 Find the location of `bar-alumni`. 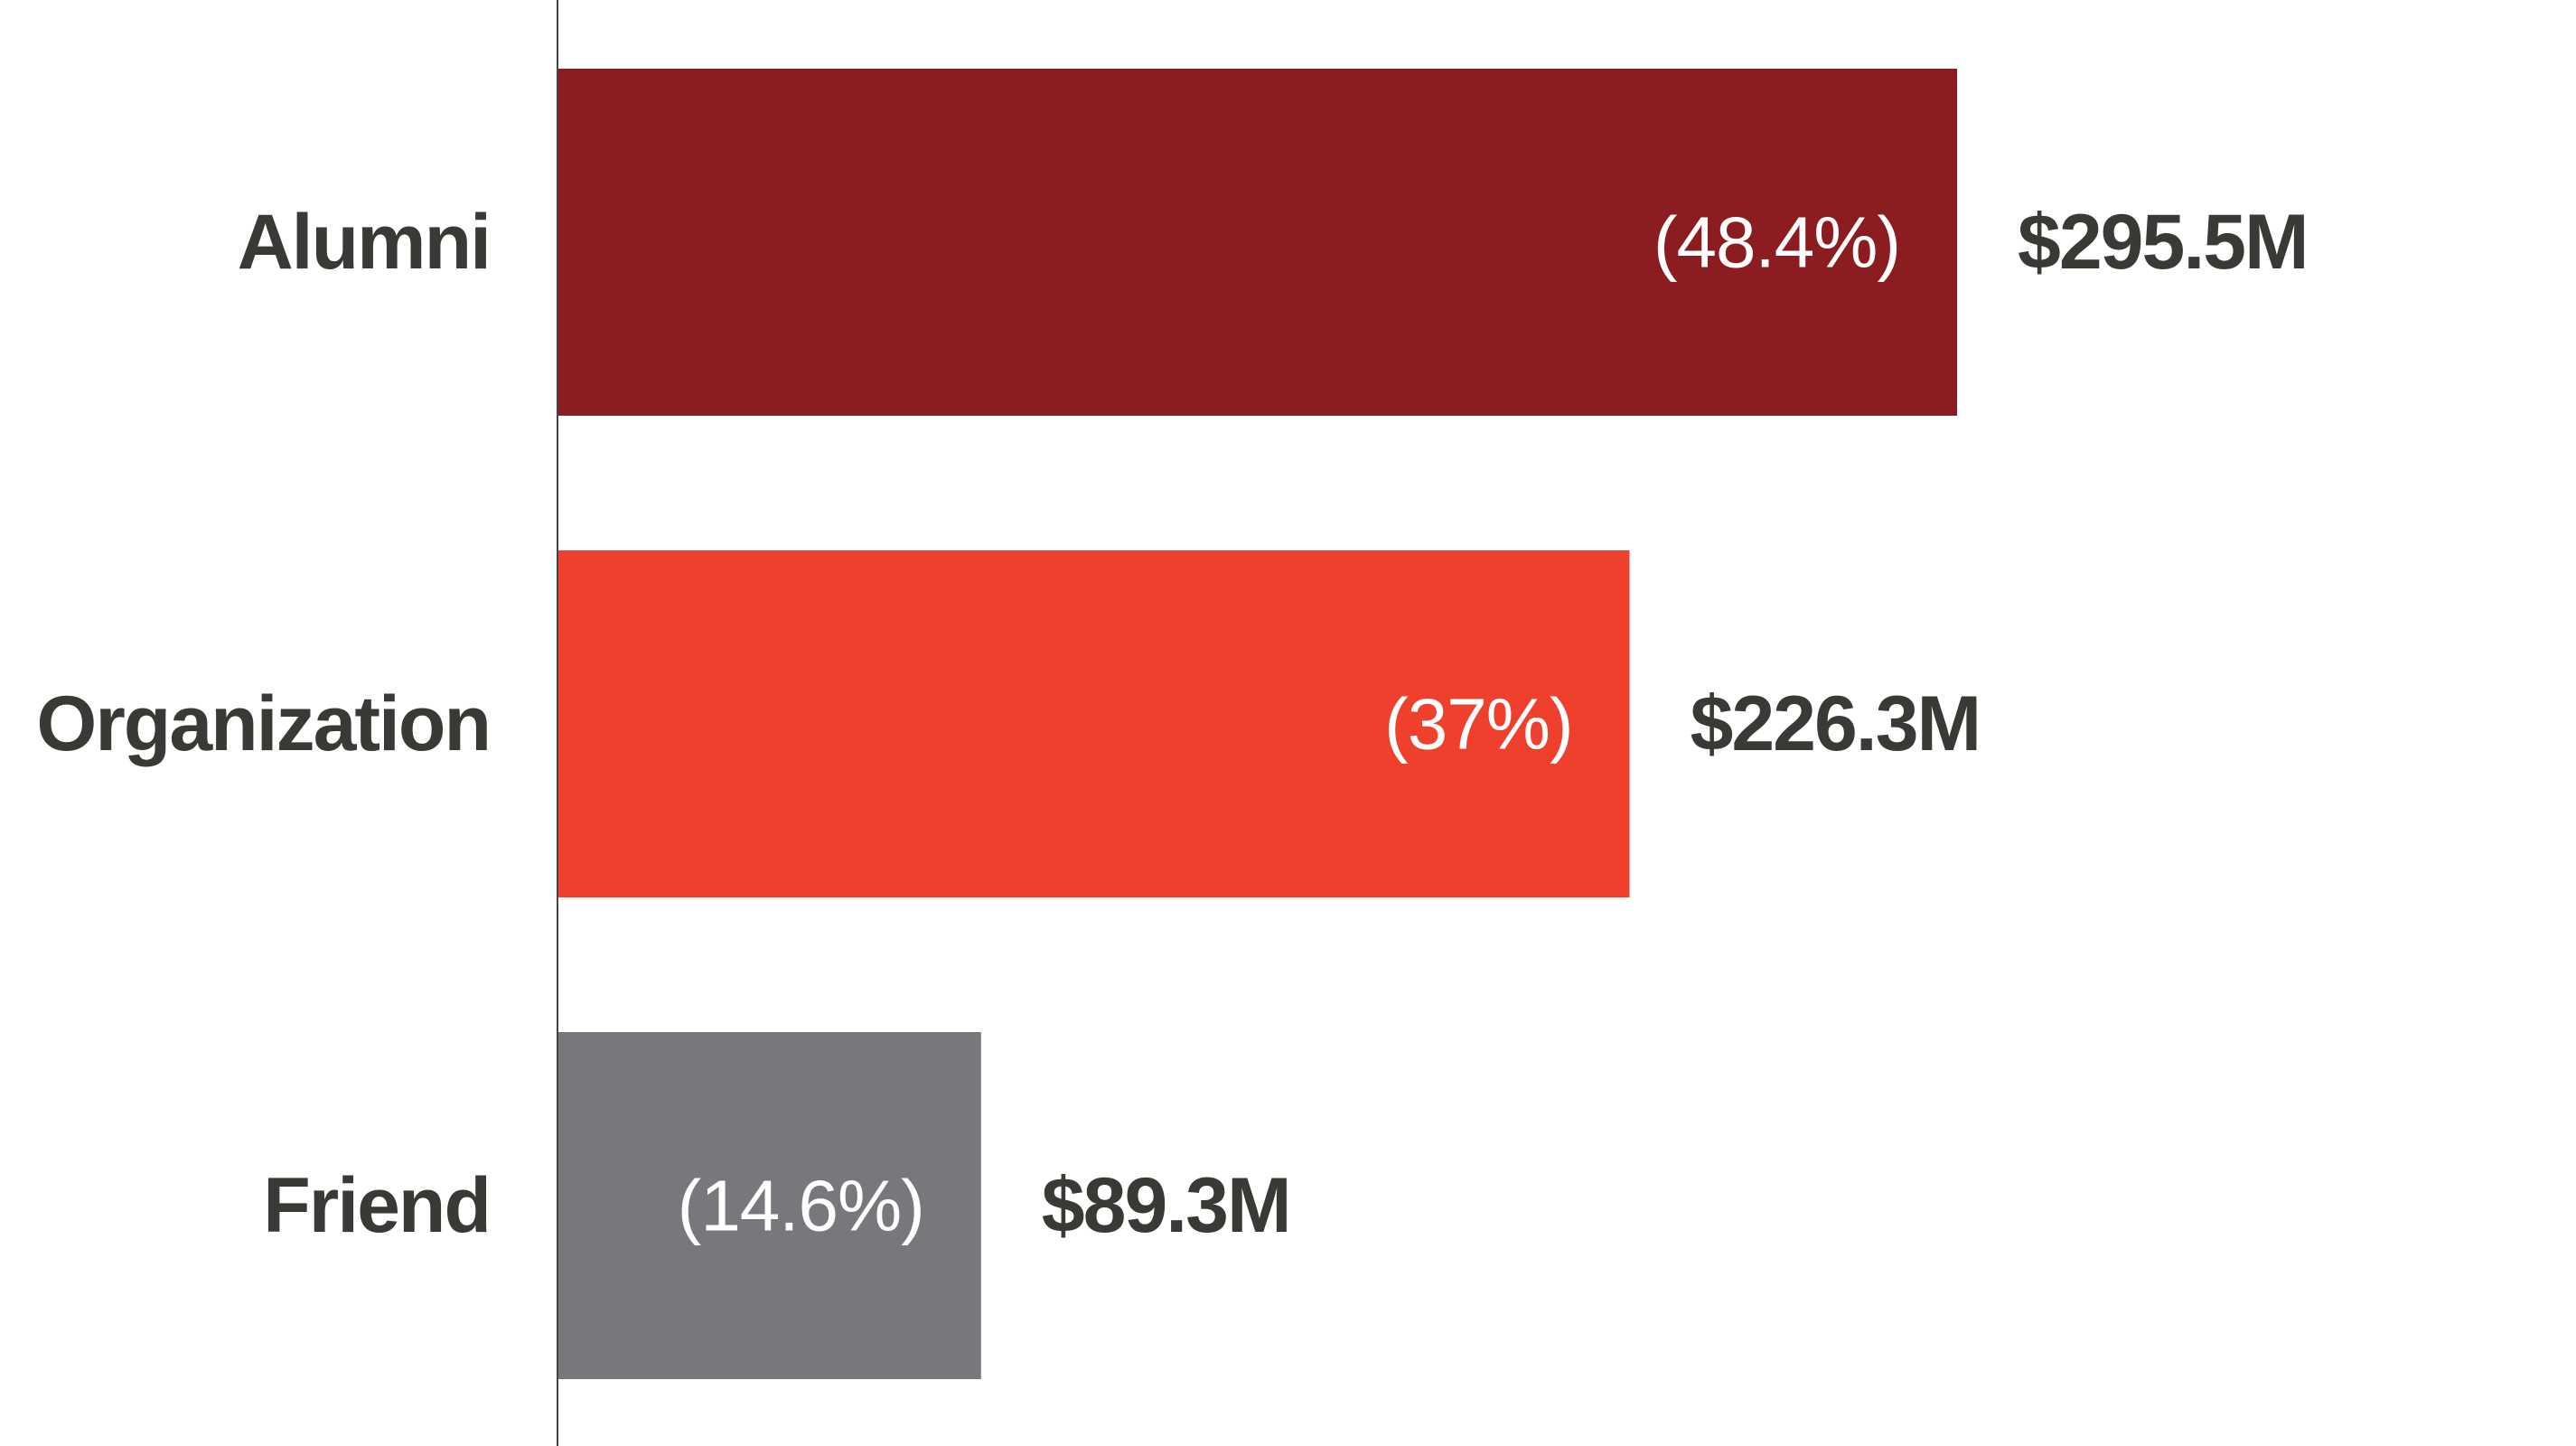

bar-alumni is located at coordinates (1257, 243).